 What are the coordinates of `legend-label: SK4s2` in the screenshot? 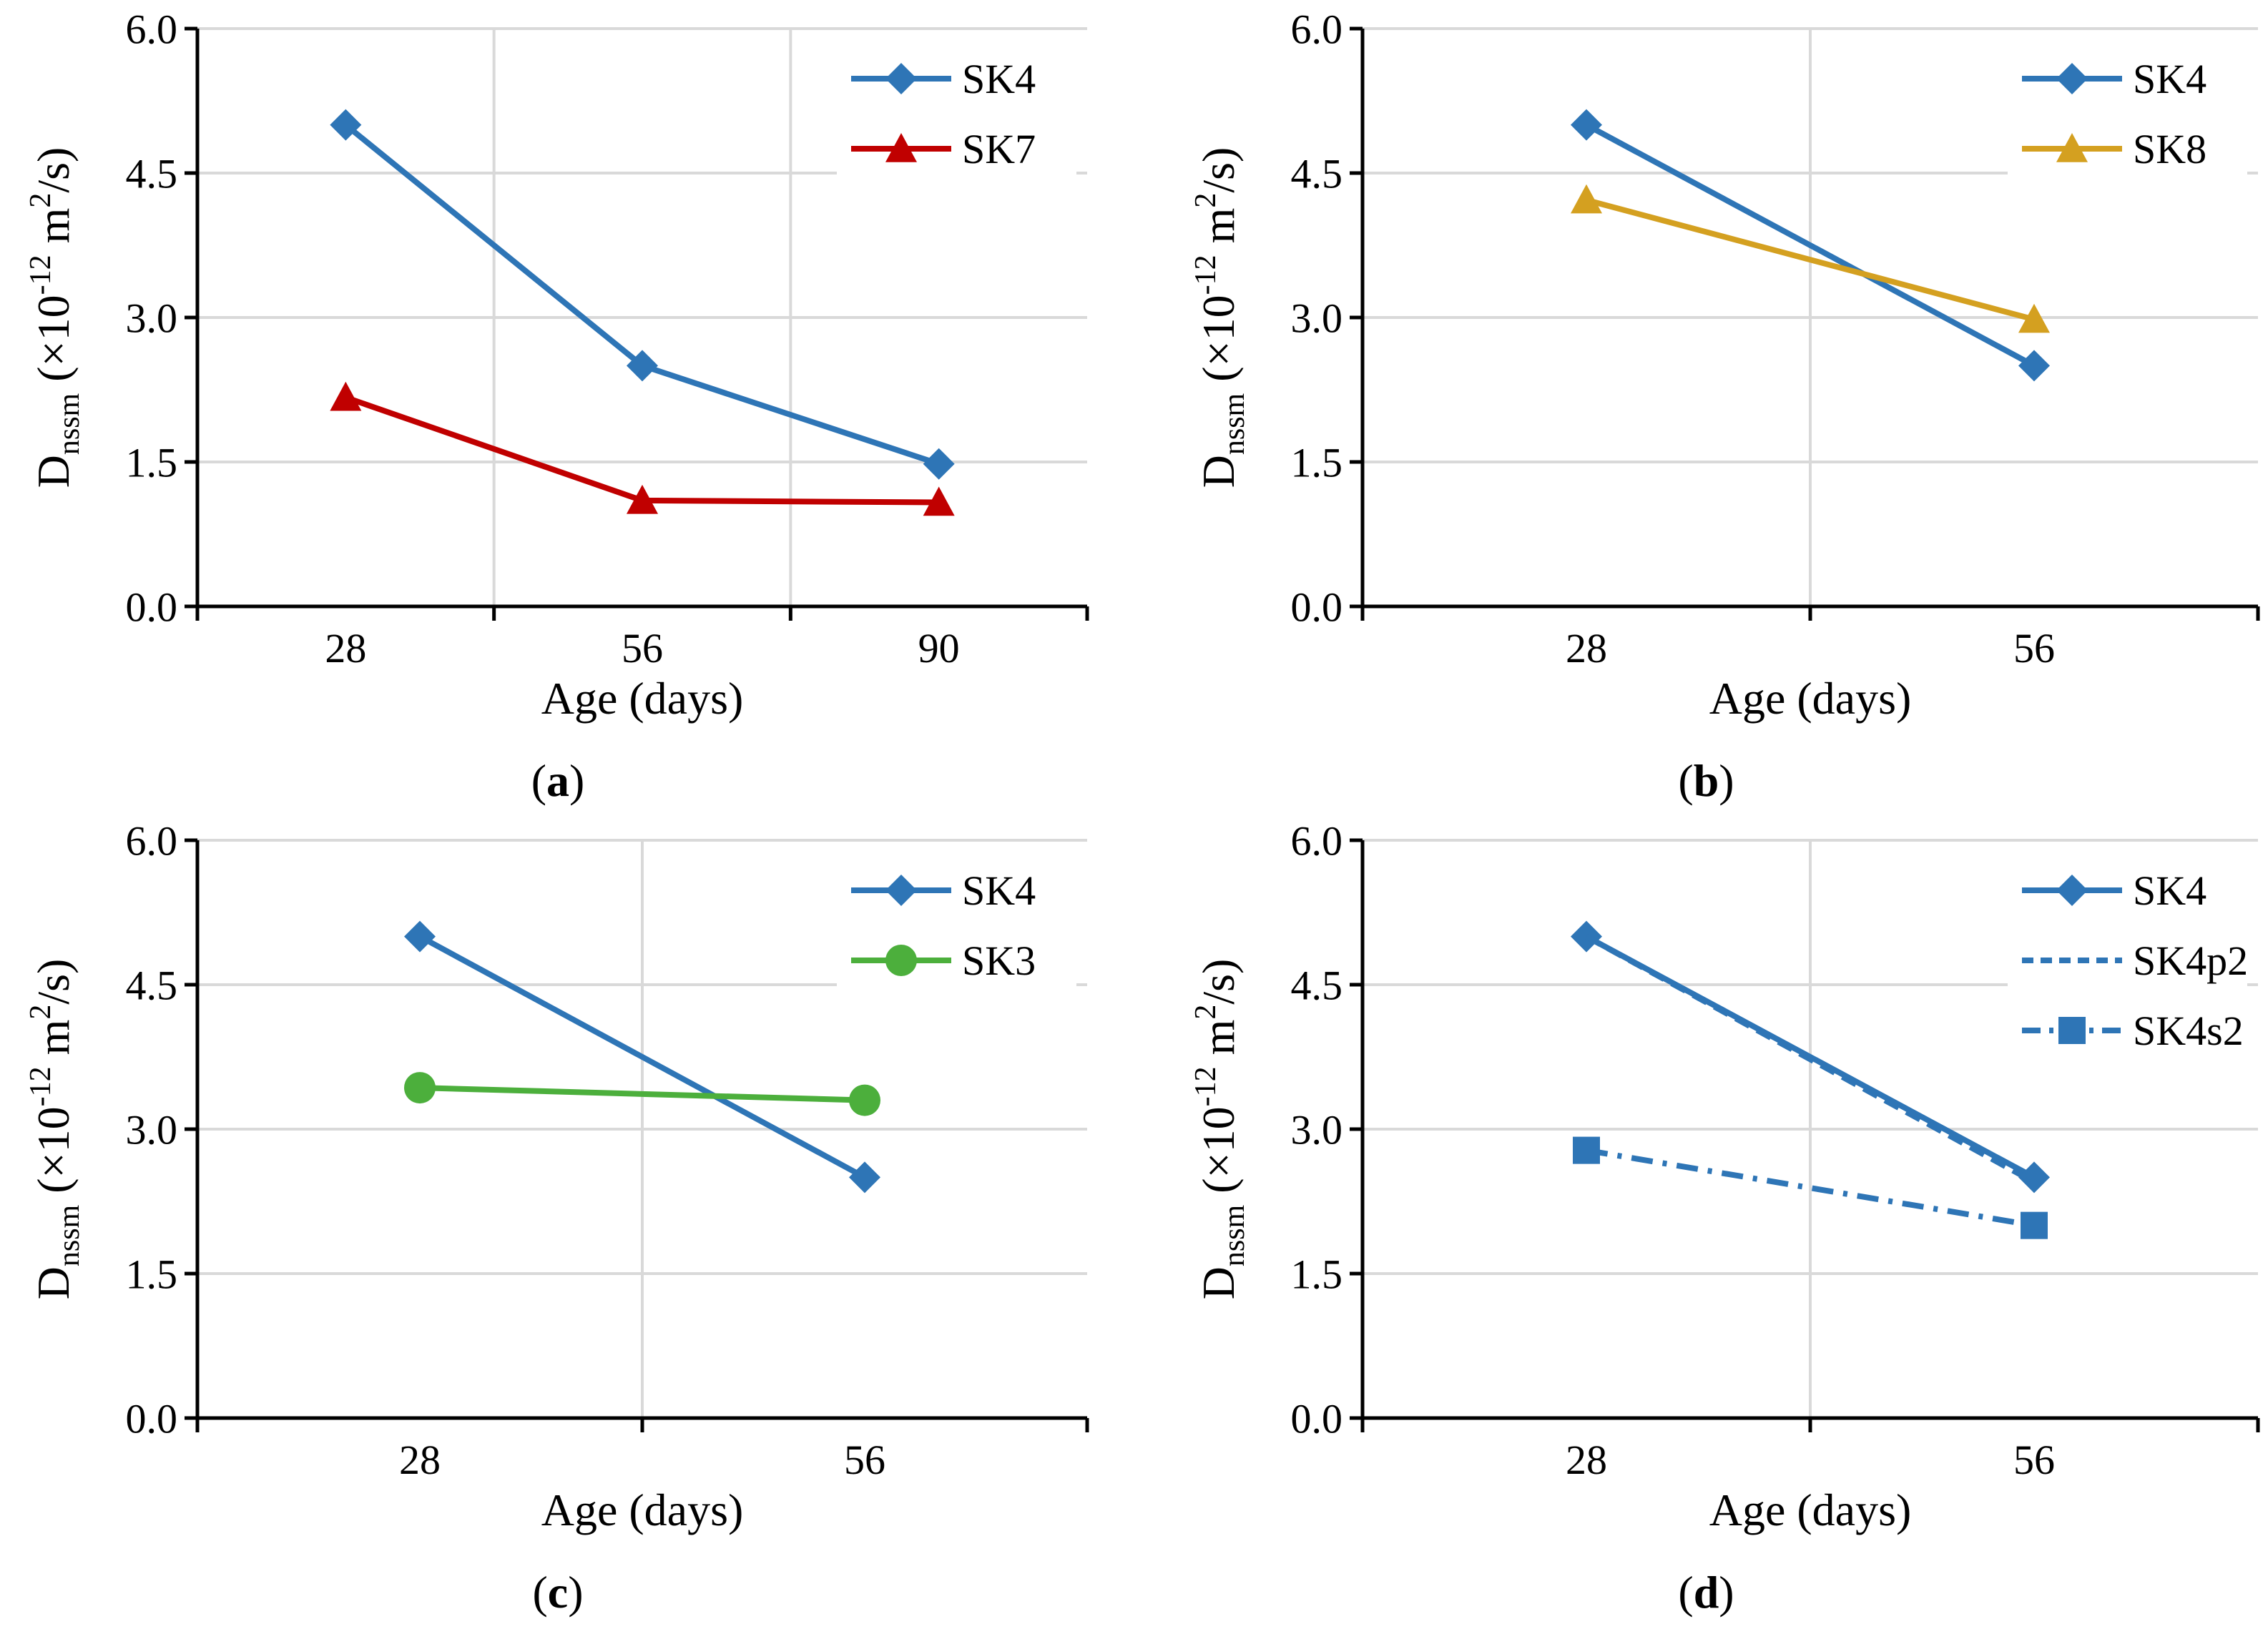 It's located at (2188, 1031).